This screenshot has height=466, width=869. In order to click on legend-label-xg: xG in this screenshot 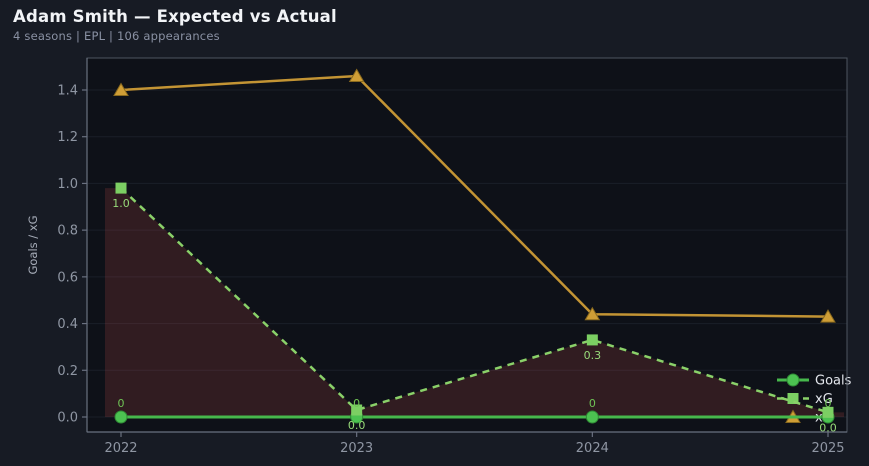, I will do `click(824, 399)`.